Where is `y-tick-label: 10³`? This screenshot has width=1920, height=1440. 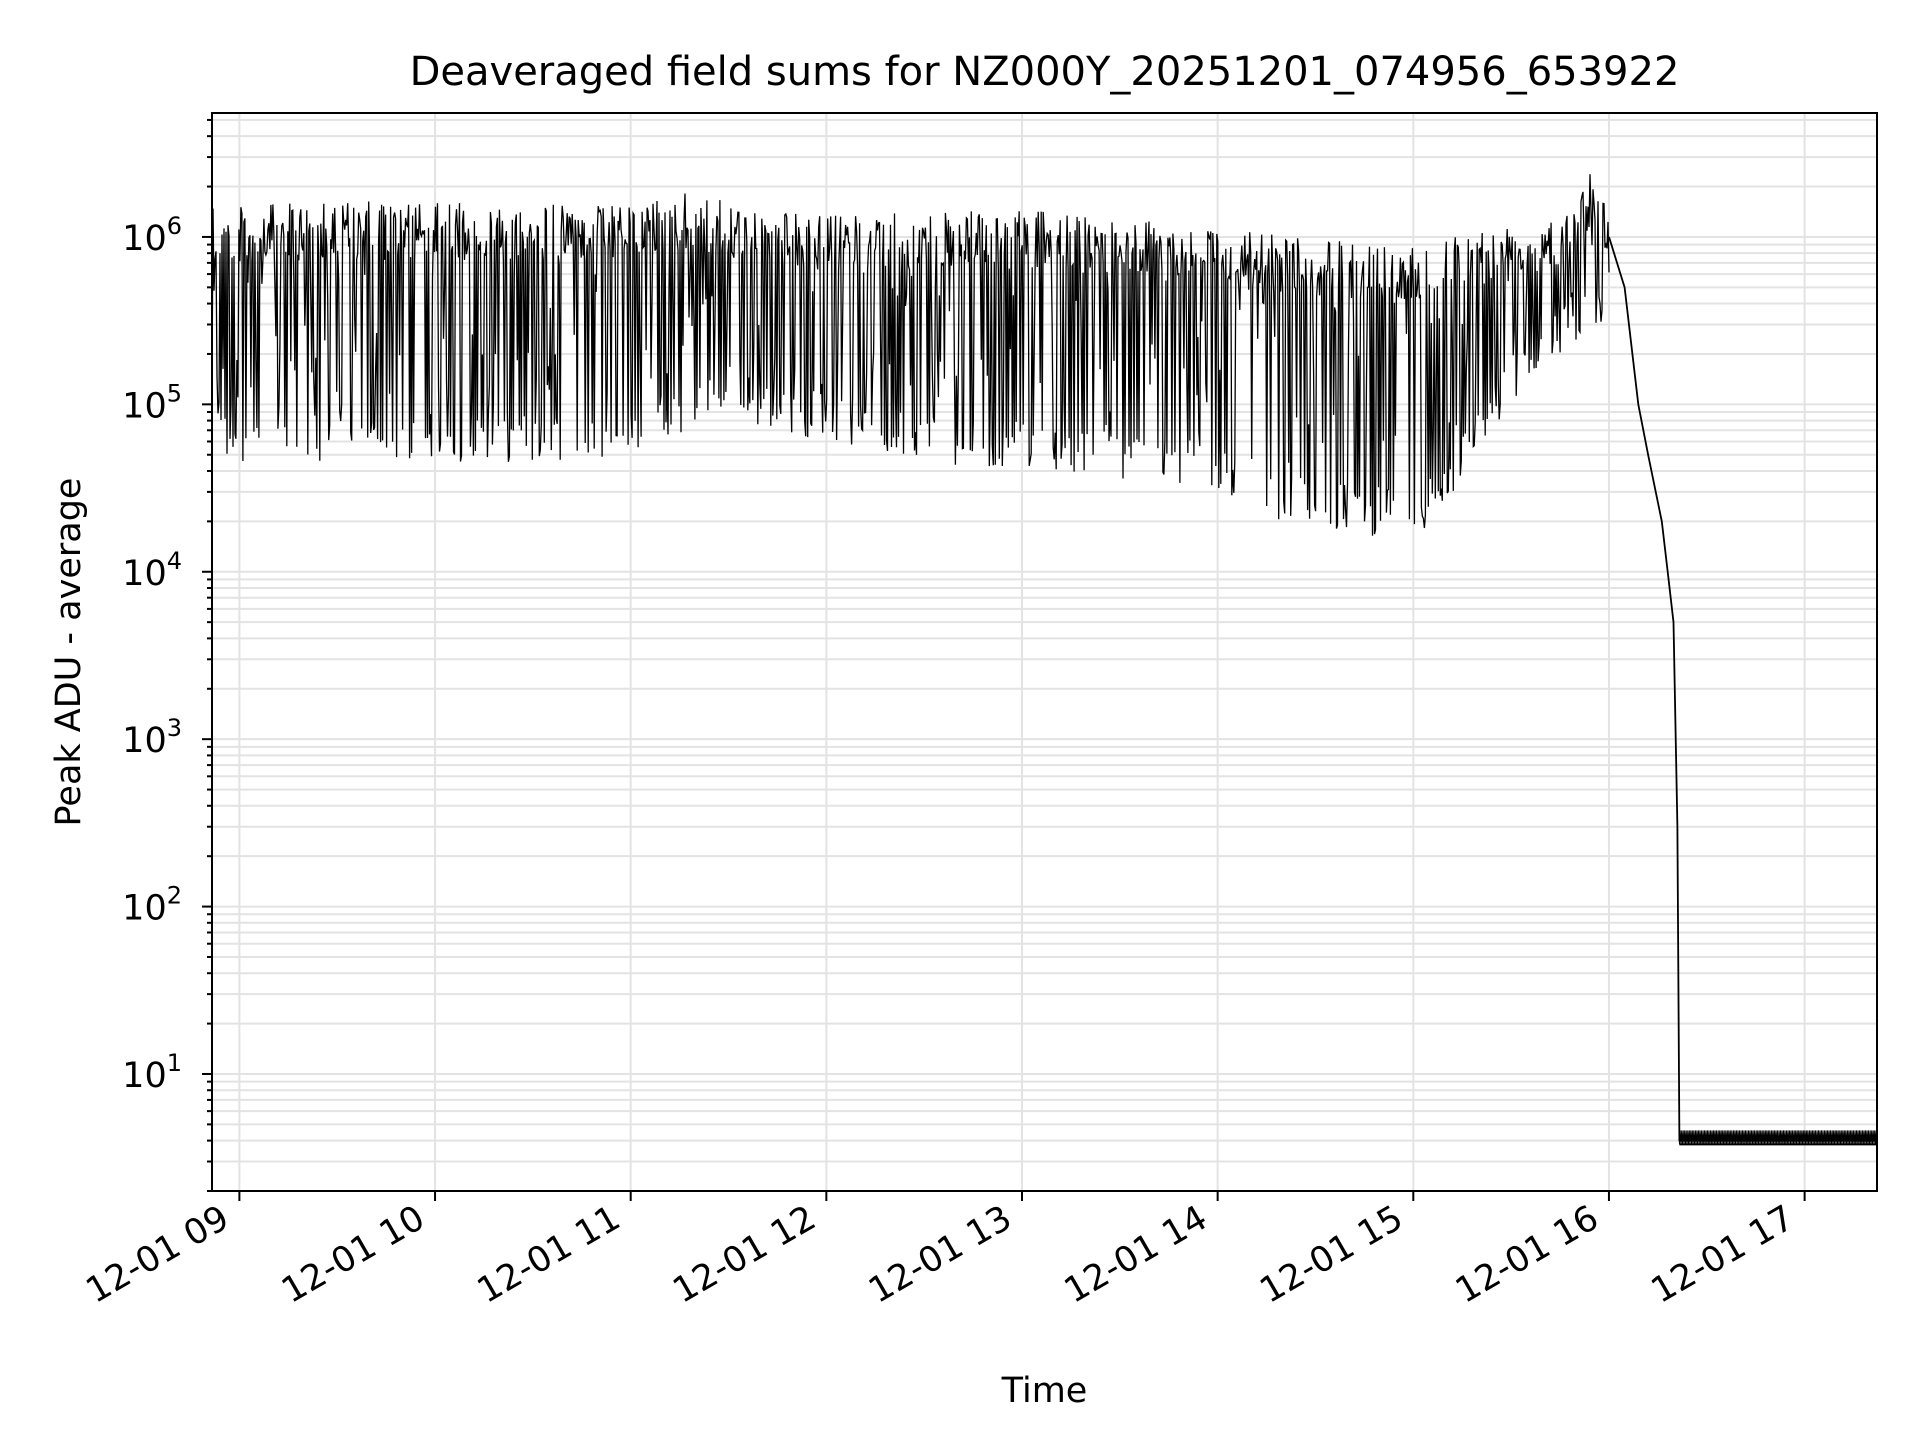 y-tick-label: 10³ is located at coordinates (152, 737).